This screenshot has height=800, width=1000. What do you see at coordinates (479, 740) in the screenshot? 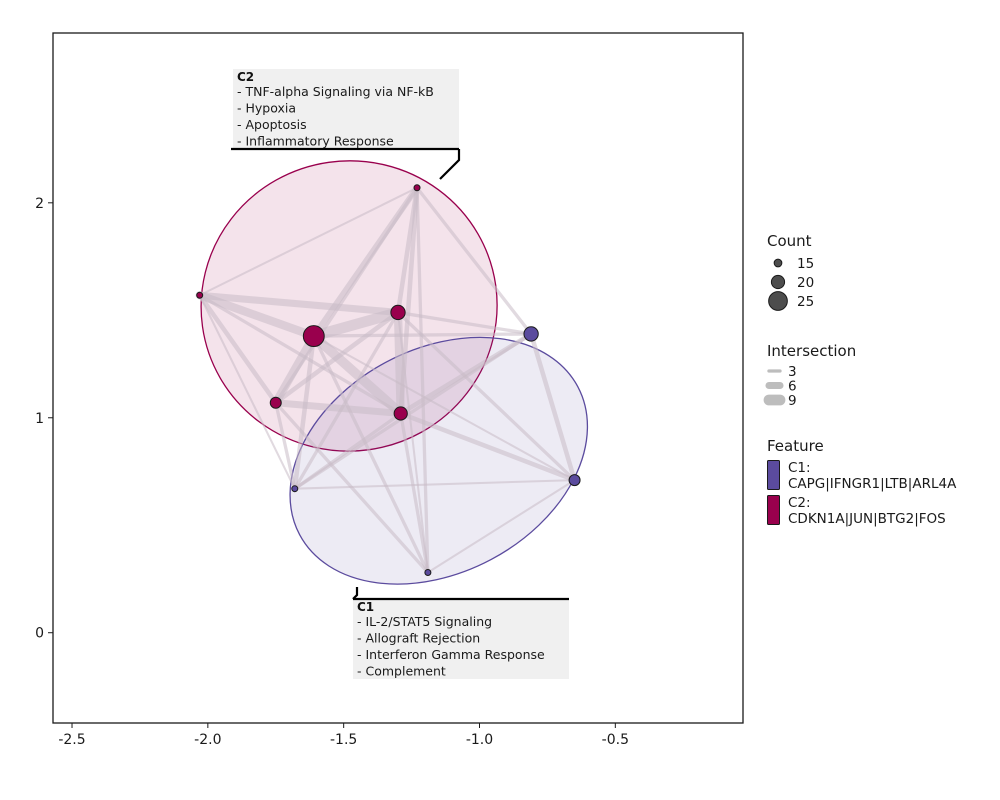
I see `x-tick-label: -1.0` at bounding box center [479, 740].